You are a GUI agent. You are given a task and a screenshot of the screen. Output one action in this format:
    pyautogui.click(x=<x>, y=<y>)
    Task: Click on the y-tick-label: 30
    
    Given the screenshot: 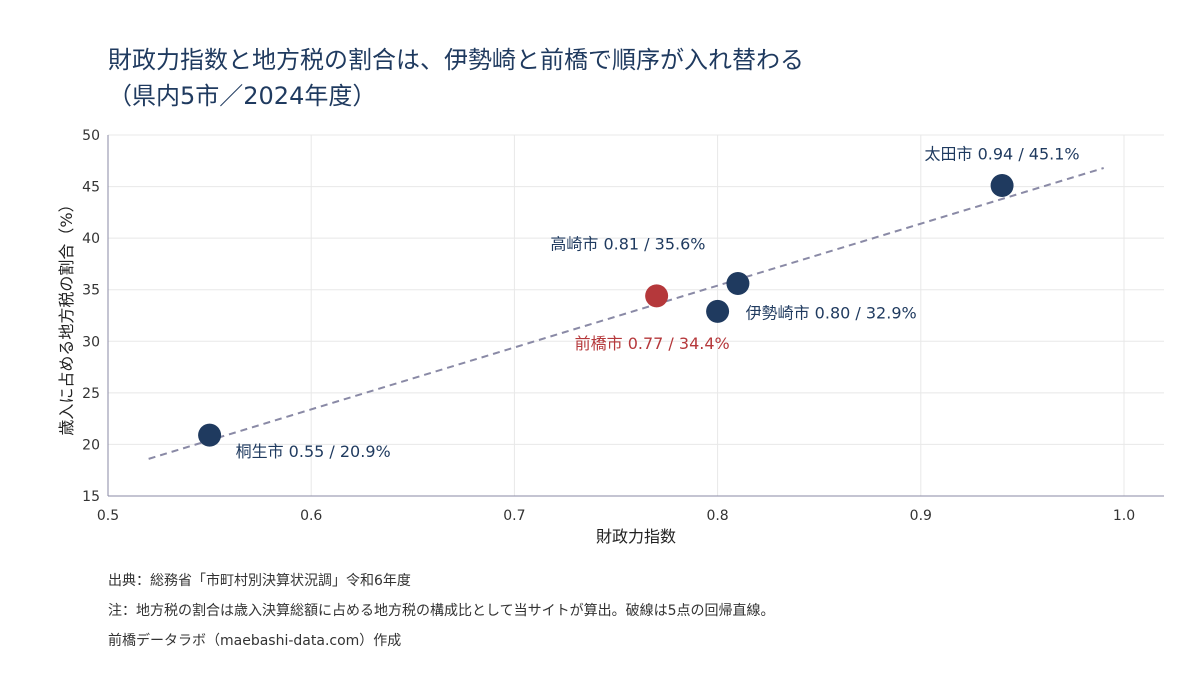 What is the action you would take?
    pyautogui.click(x=91, y=342)
    